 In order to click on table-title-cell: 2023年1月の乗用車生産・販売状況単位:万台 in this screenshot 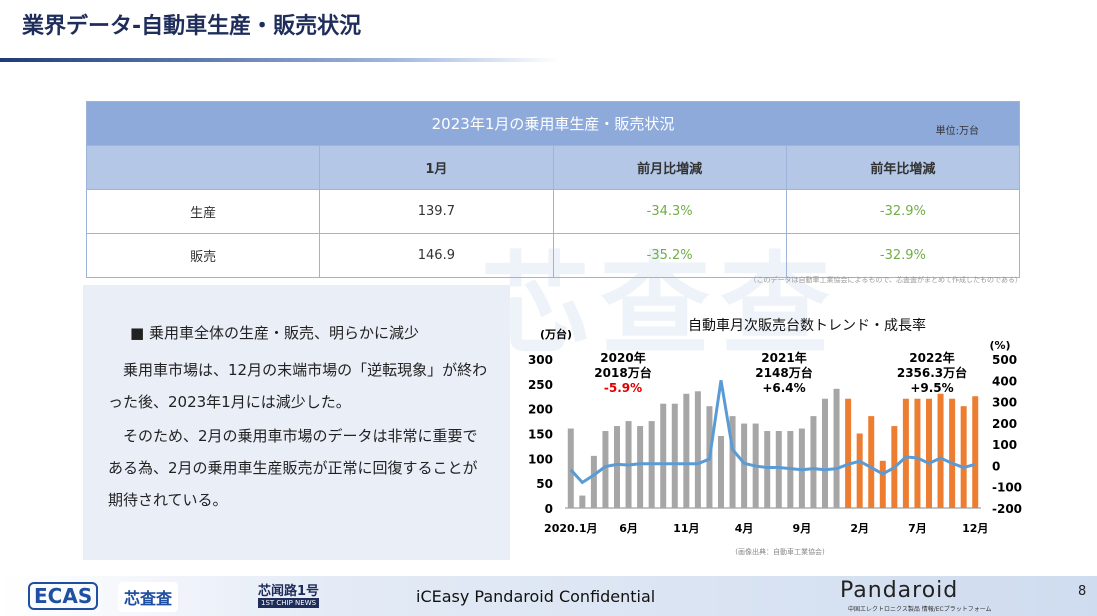, I will do `click(553, 123)`.